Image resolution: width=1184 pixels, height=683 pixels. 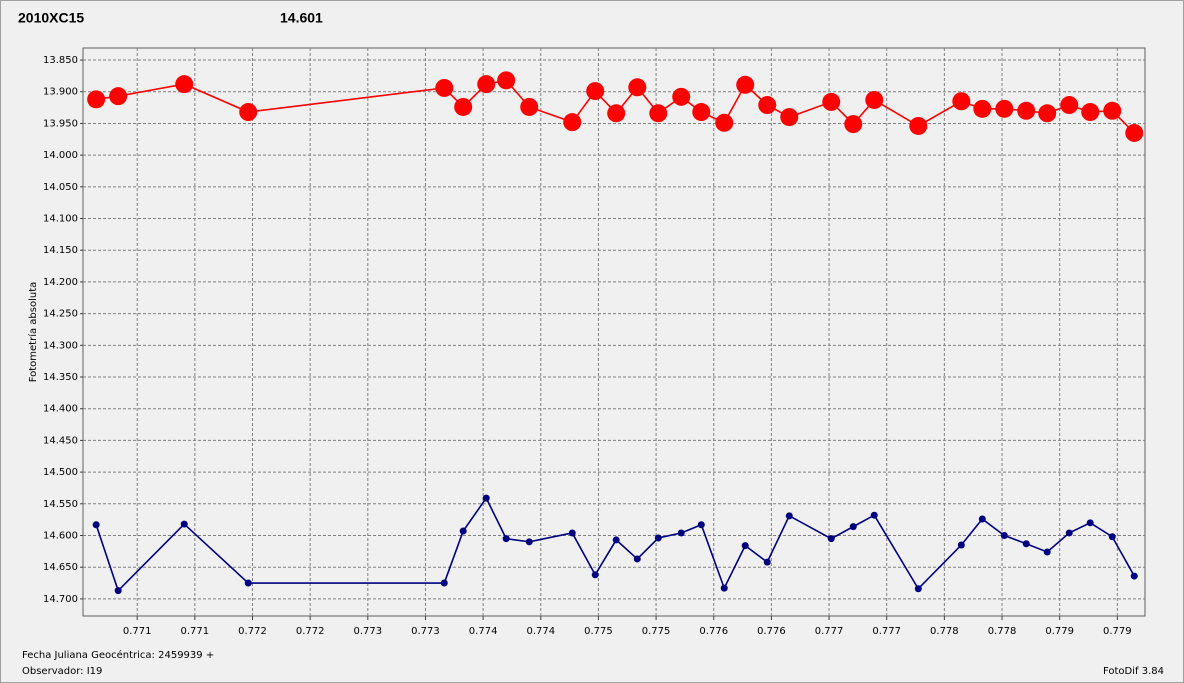 What do you see at coordinates (62, 671) in the screenshot?
I see `observer: Observador: I19` at bounding box center [62, 671].